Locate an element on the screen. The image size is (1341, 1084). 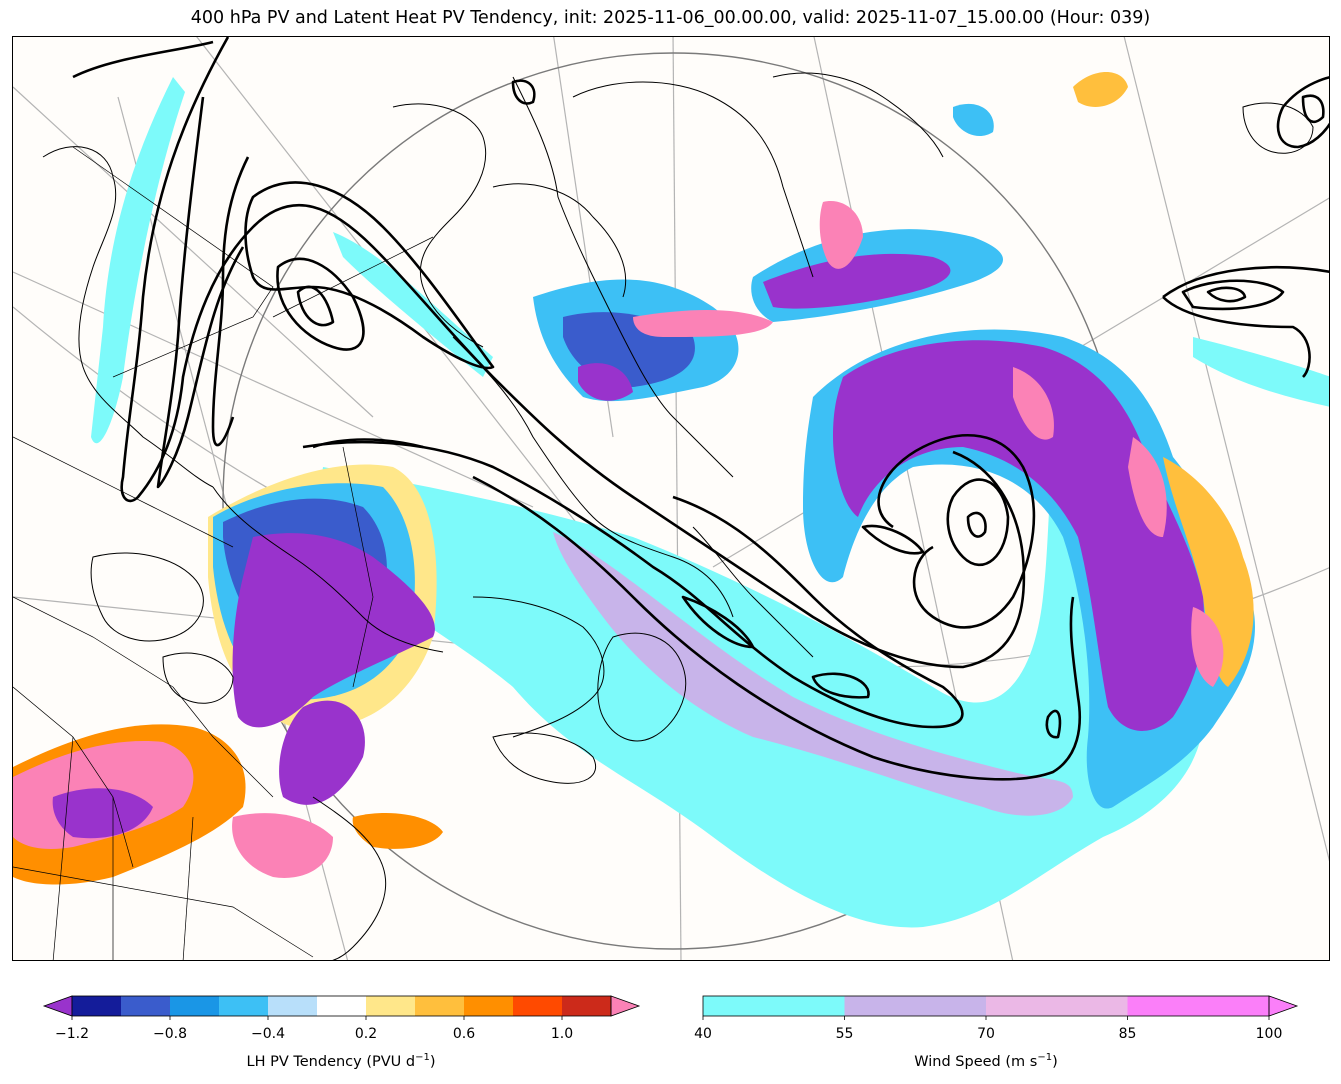
pv-tendency-label-main: LH PV Tendency (PVU d is located at coordinates (331, 1061).